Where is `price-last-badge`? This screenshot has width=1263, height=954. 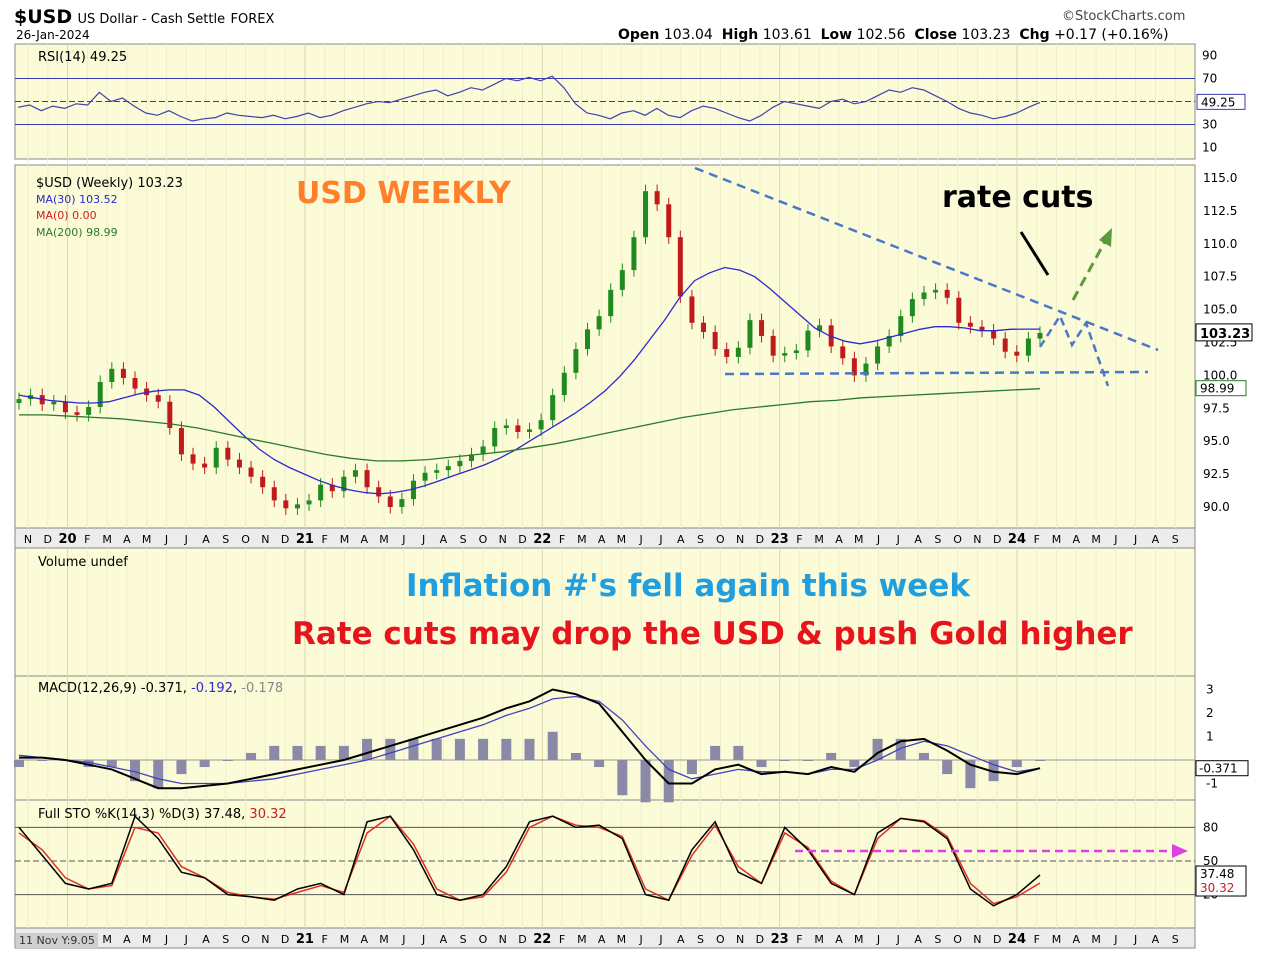
price-last-badge is located at coordinates (1224, 332).